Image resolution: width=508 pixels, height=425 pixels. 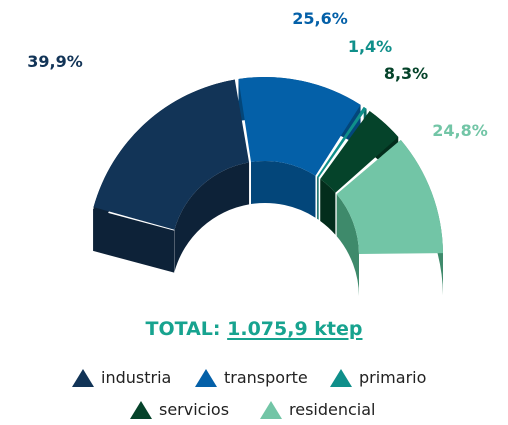 I want to click on total-label: TOTAL:, so click(x=183, y=329).